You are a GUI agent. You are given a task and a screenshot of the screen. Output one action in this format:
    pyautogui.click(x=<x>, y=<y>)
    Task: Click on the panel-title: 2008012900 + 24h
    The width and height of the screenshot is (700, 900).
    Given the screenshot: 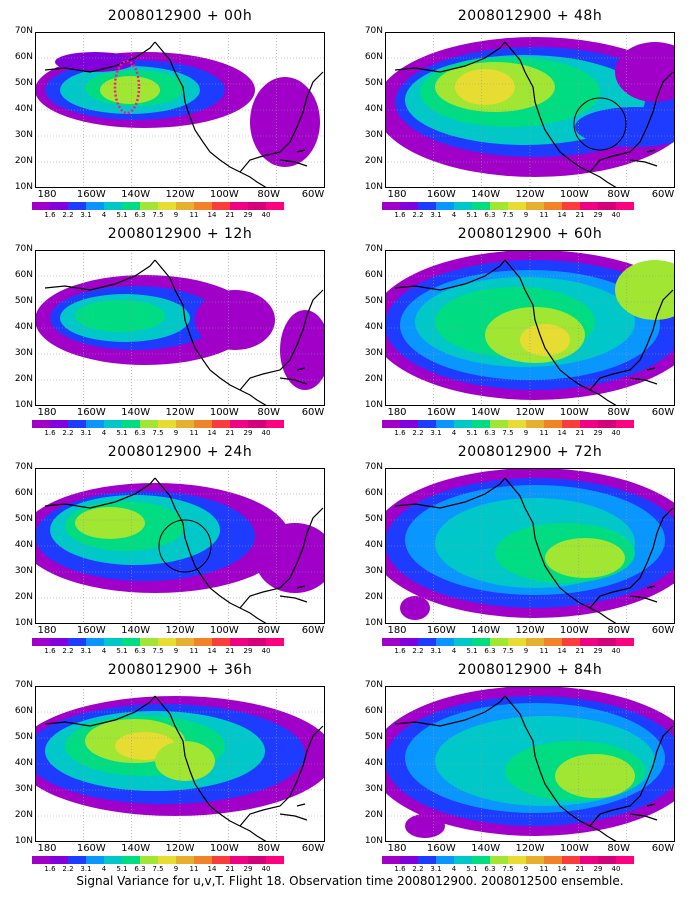 What is the action you would take?
    pyautogui.click(x=180, y=452)
    